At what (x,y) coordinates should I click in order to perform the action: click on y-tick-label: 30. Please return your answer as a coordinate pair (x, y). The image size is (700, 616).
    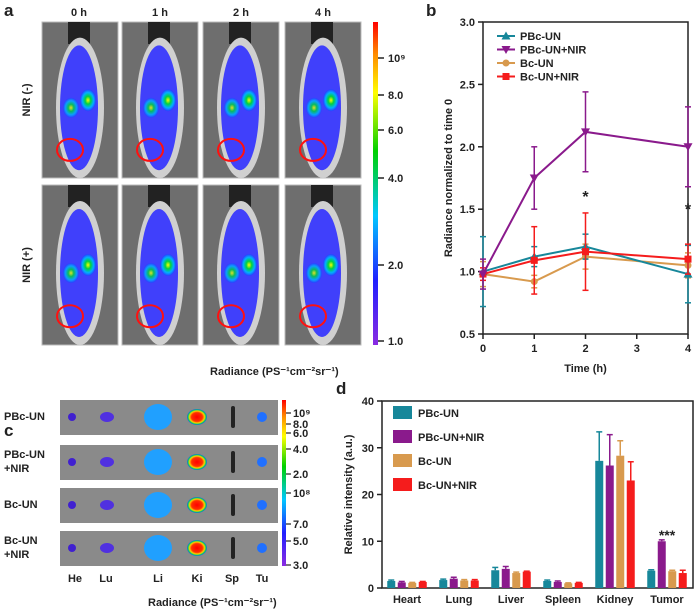
    Looking at the image, I should click on (368, 449).